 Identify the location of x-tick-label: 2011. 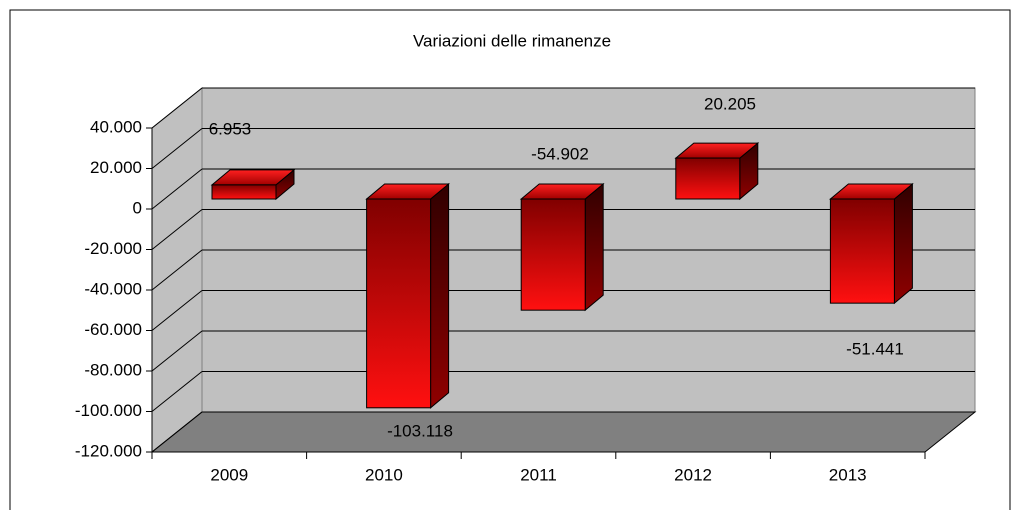
(538, 474).